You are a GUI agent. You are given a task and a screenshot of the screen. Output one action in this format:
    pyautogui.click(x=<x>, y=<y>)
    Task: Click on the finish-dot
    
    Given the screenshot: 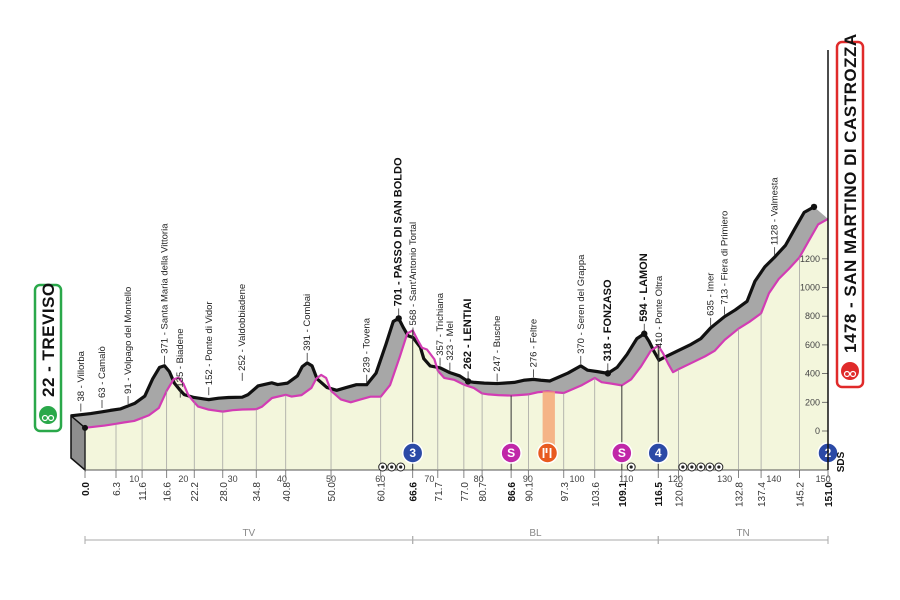 What is the action you would take?
    pyautogui.click(x=814, y=207)
    